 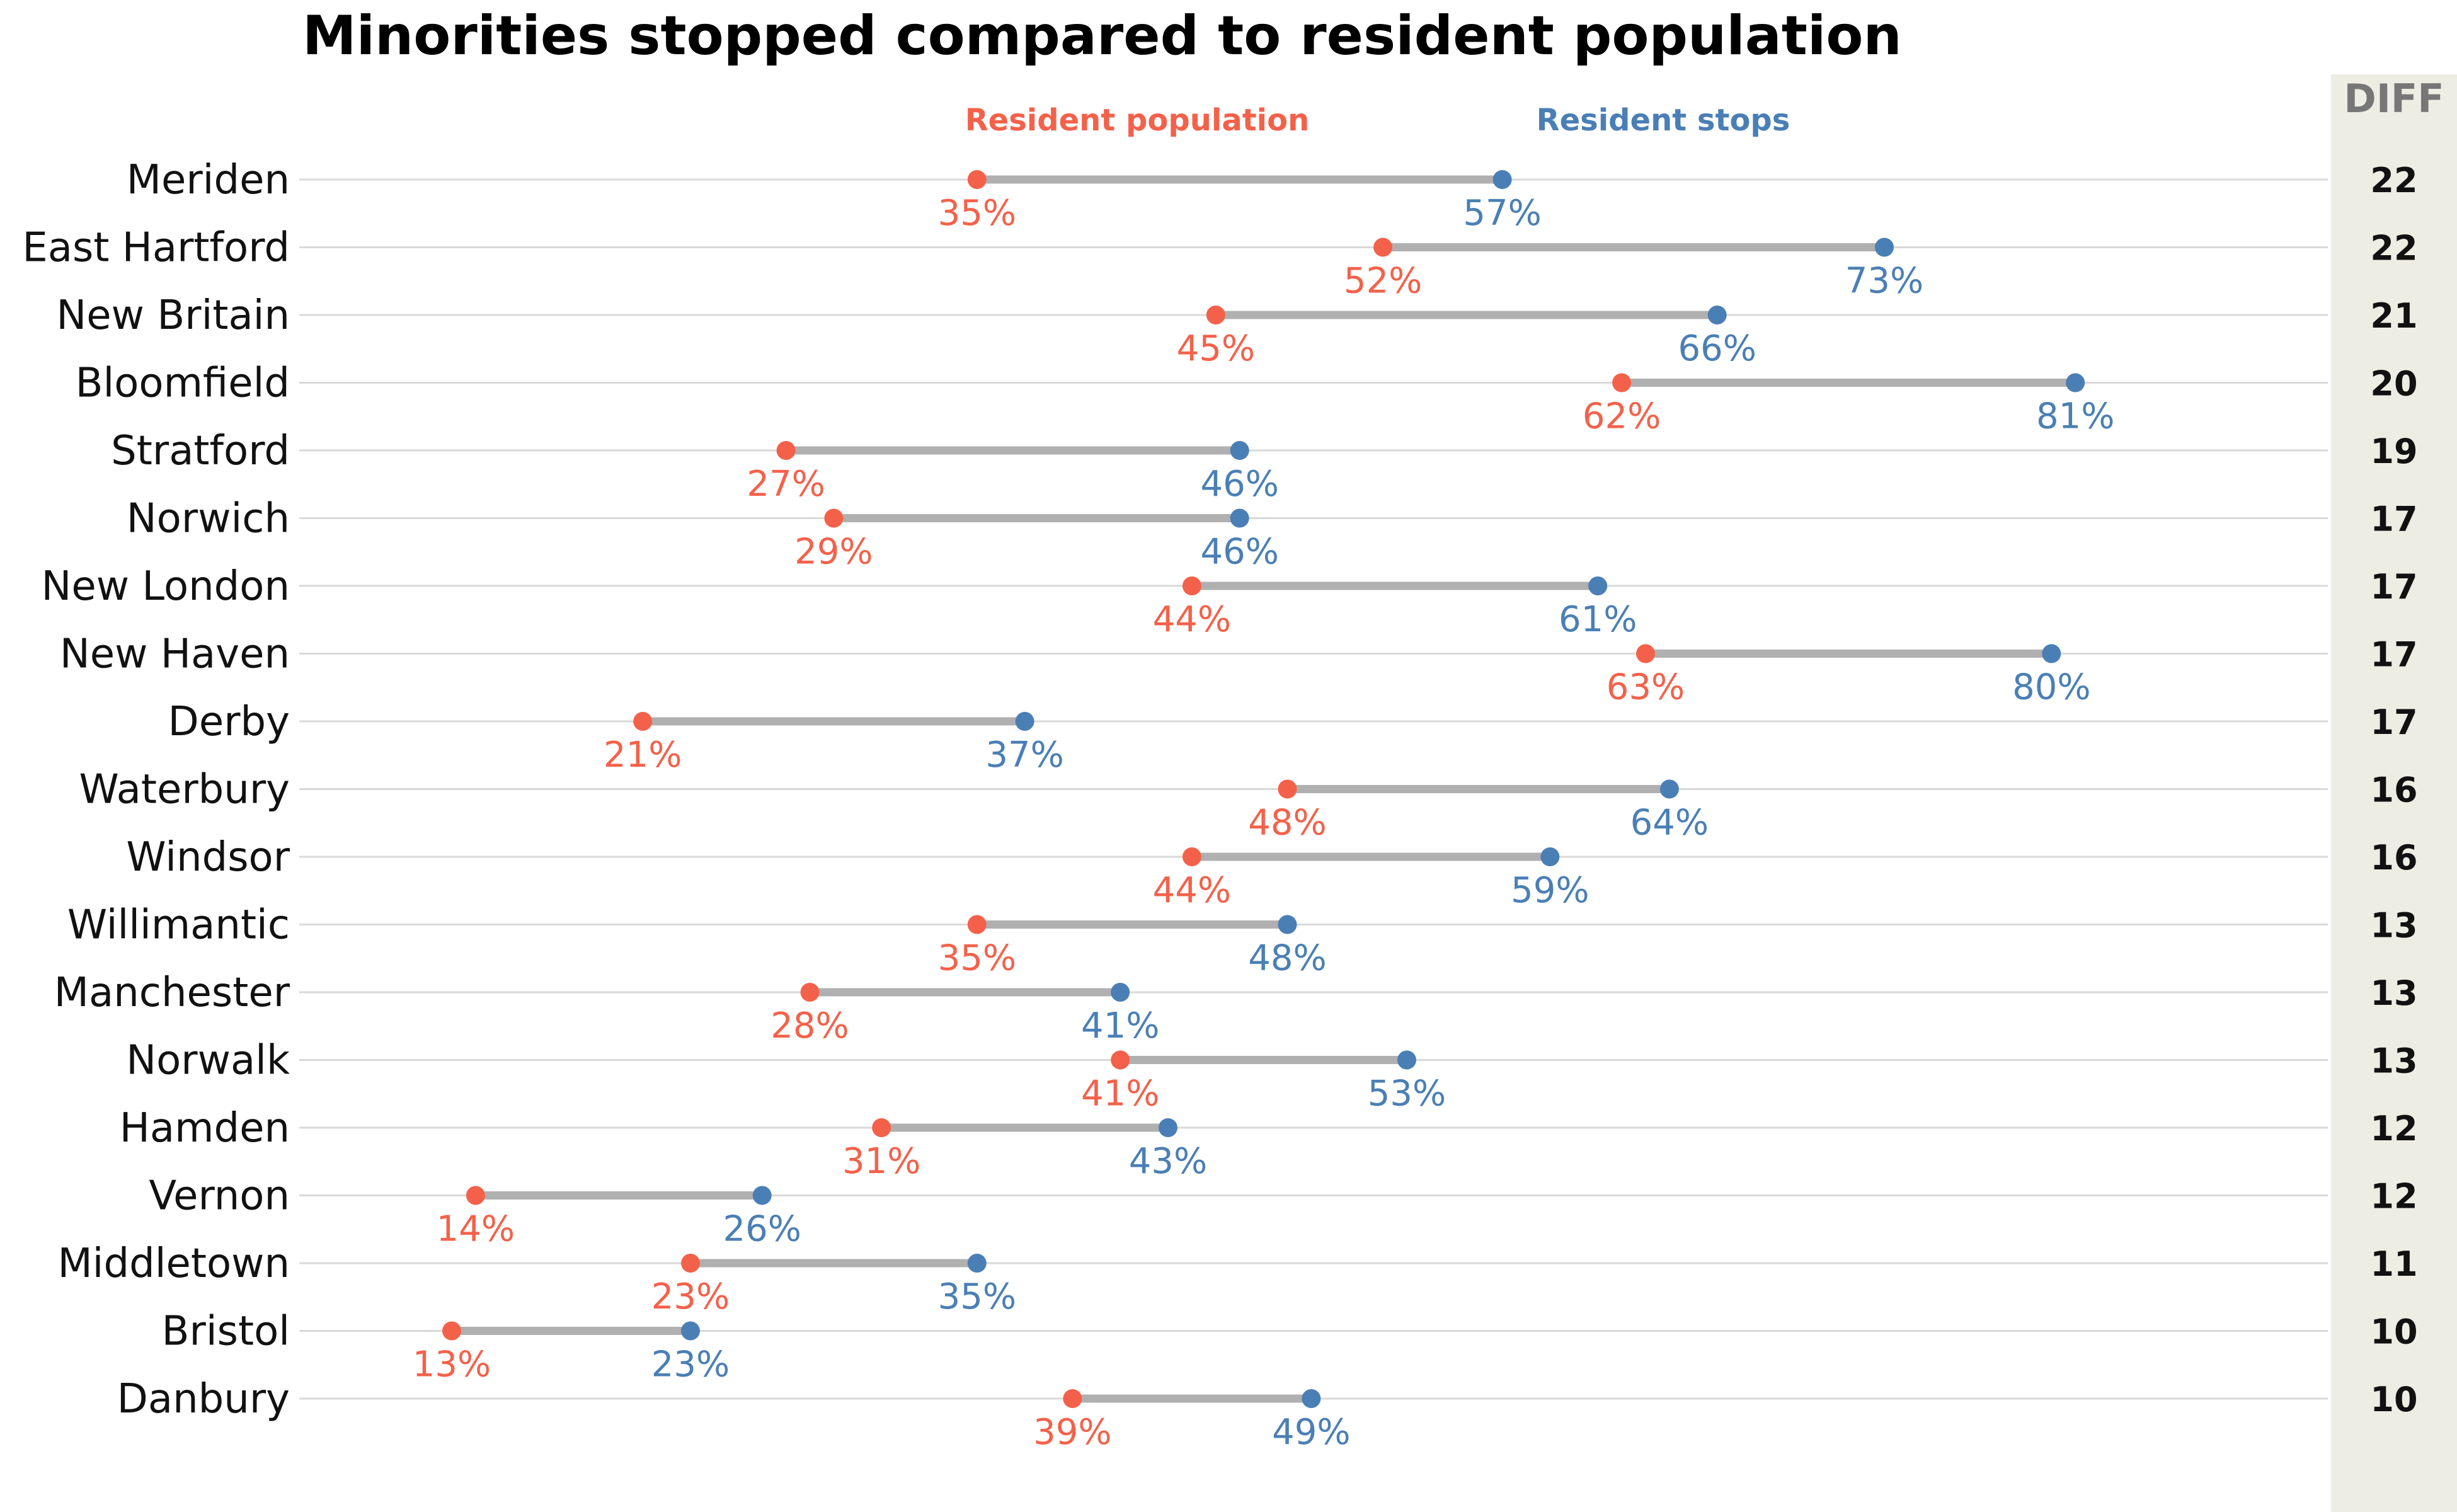 I want to click on stops-point-willimantic, so click(x=1287, y=924).